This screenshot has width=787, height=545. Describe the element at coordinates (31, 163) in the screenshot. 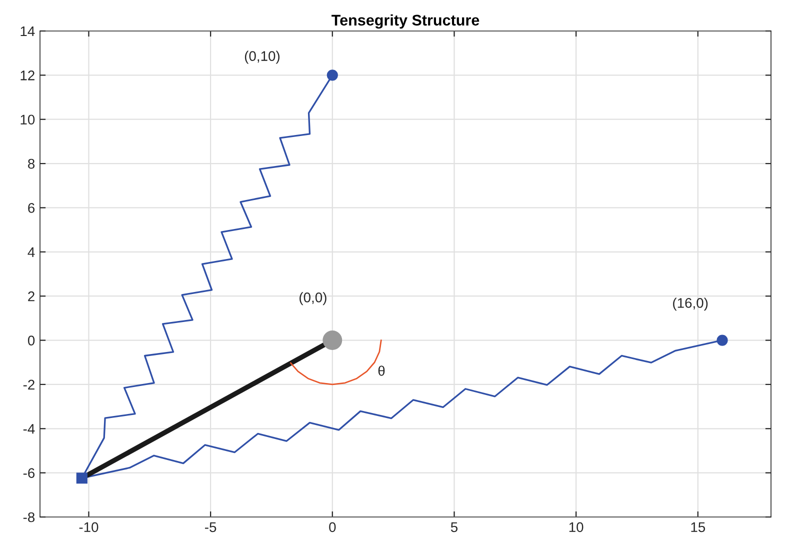

I see `y-tick-label: 8` at that location.